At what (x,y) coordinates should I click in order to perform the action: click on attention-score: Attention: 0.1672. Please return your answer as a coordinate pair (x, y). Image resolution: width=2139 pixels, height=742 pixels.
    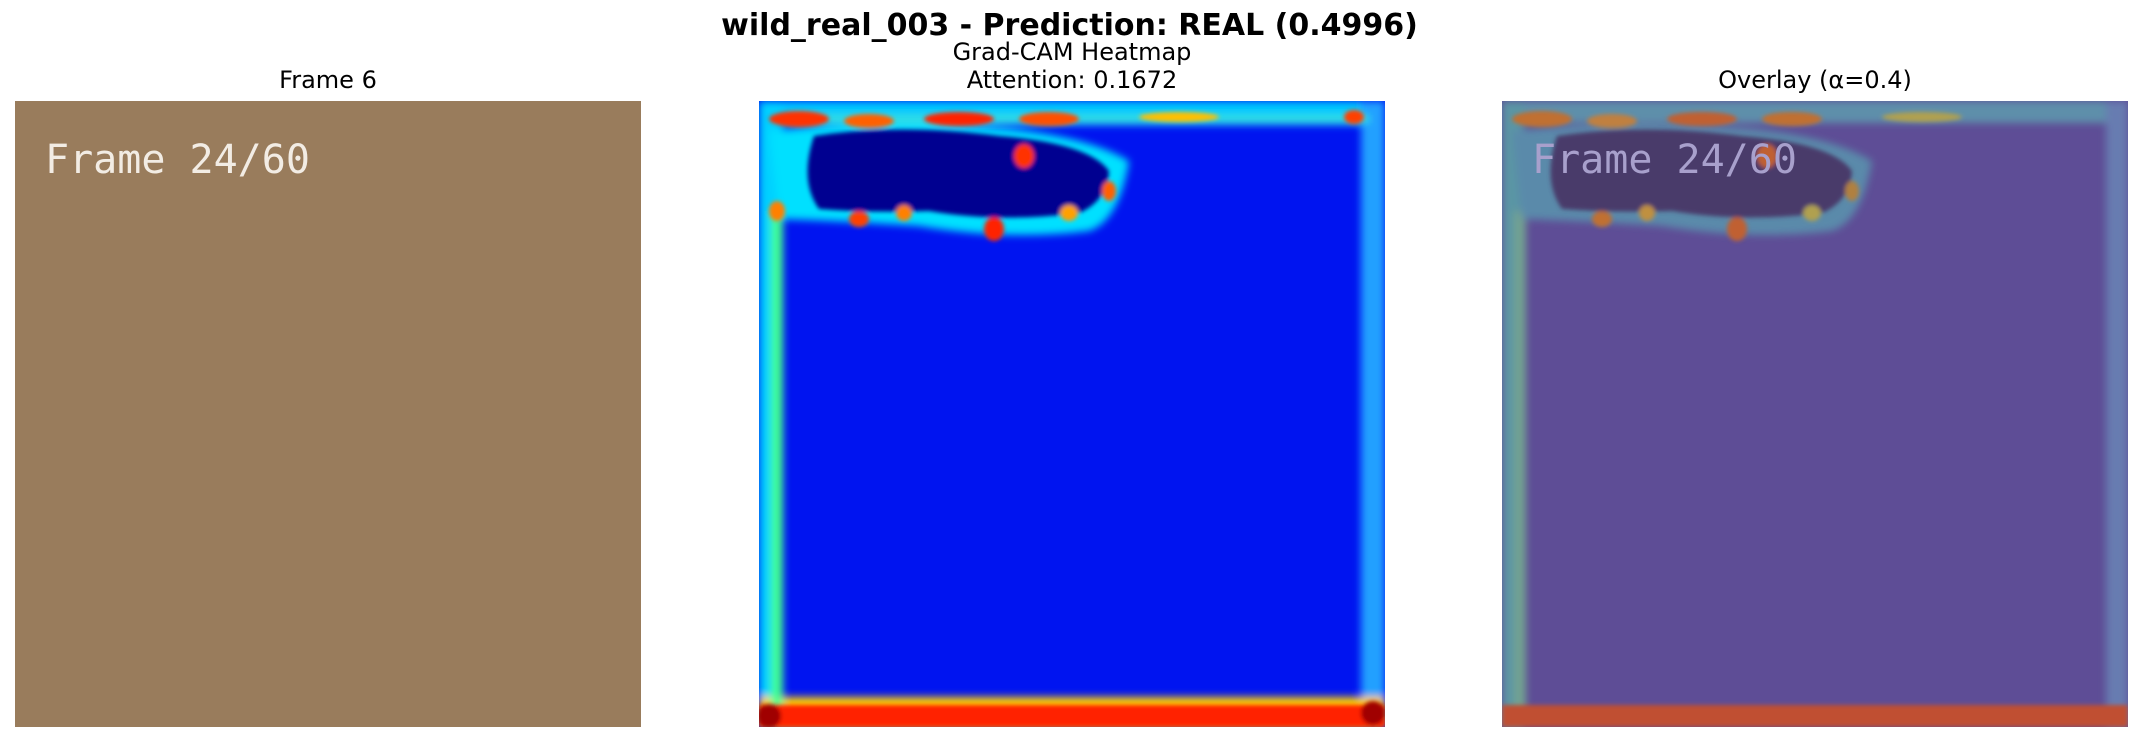
    Looking at the image, I should click on (1072, 80).